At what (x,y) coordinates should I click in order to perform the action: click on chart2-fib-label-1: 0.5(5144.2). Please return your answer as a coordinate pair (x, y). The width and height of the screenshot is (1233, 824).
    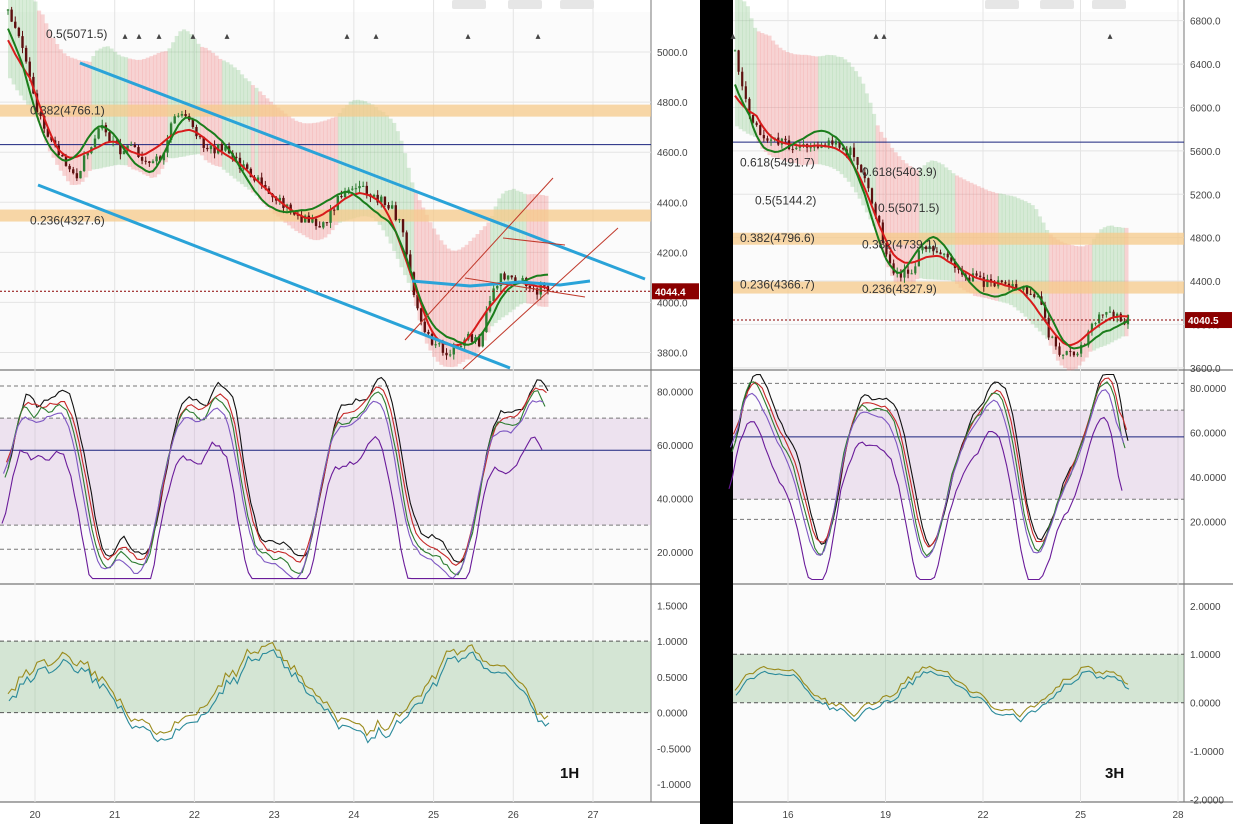
    Looking at the image, I should click on (785, 200).